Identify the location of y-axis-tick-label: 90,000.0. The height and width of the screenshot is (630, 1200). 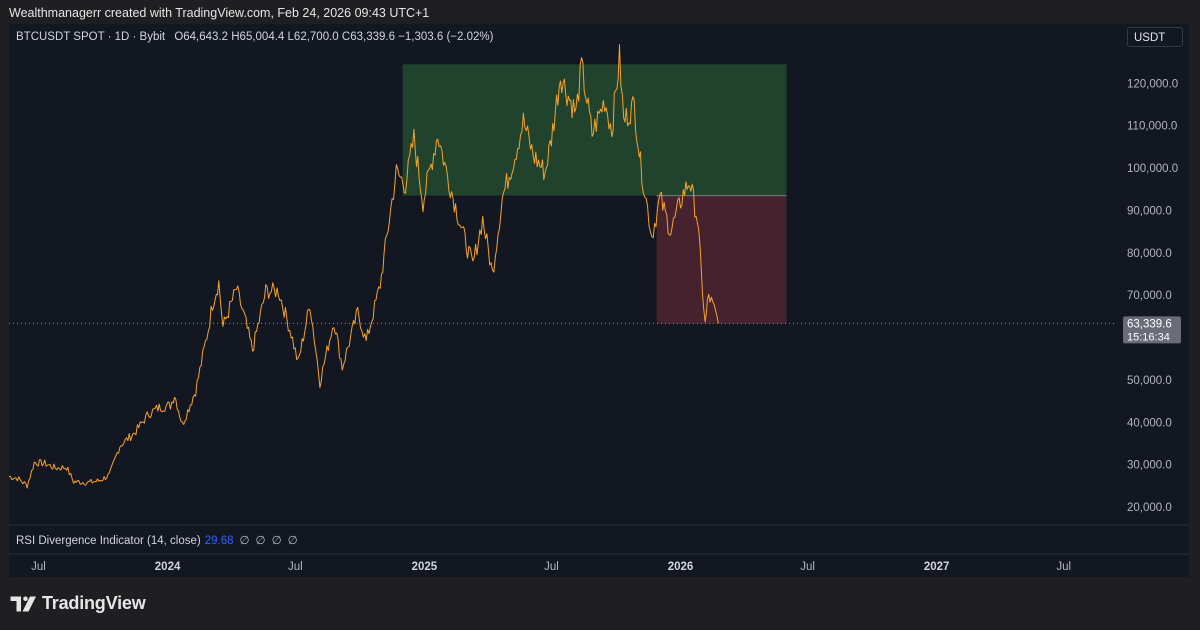
(1149, 211).